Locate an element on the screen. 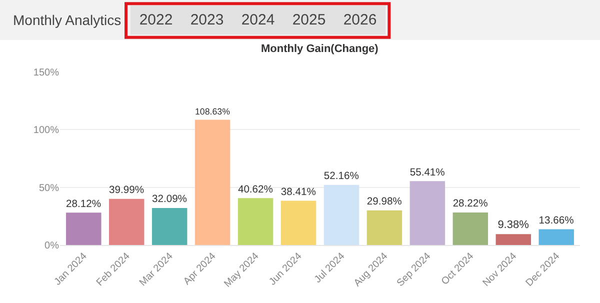 This screenshot has width=600, height=303. text: 2024 is located at coordinates (258, 20).